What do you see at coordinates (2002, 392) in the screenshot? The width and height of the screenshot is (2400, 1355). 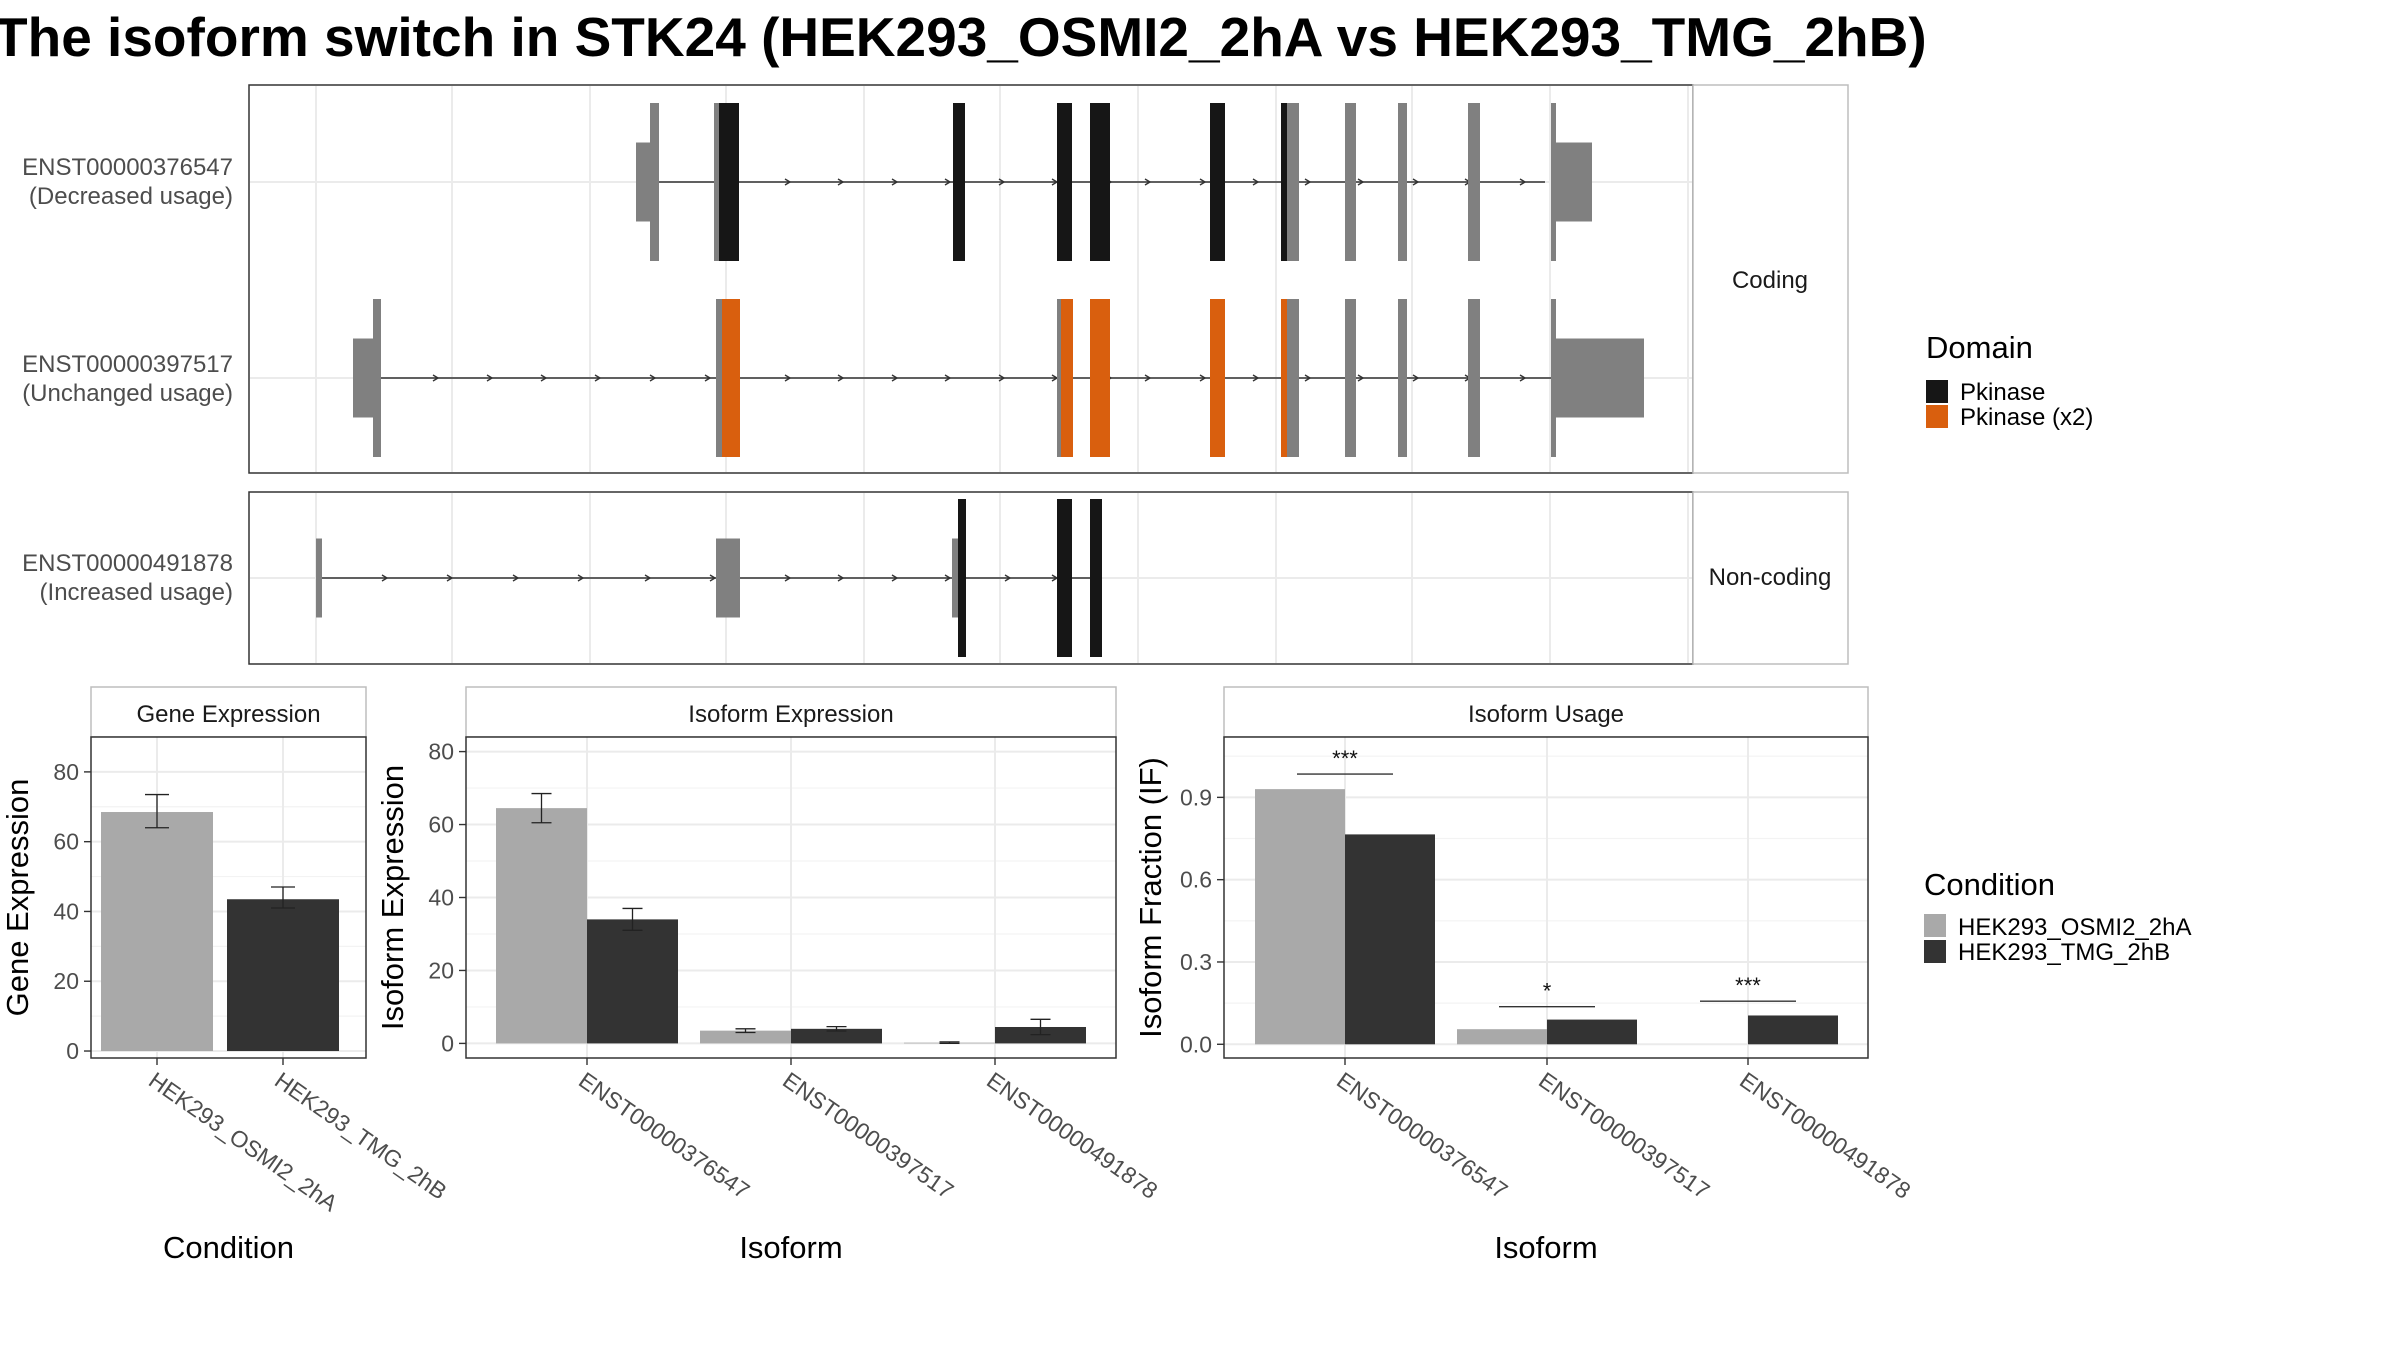 I see `domain-legend-label-pkinase: Pkinase` at bounding box center [2002, 392].